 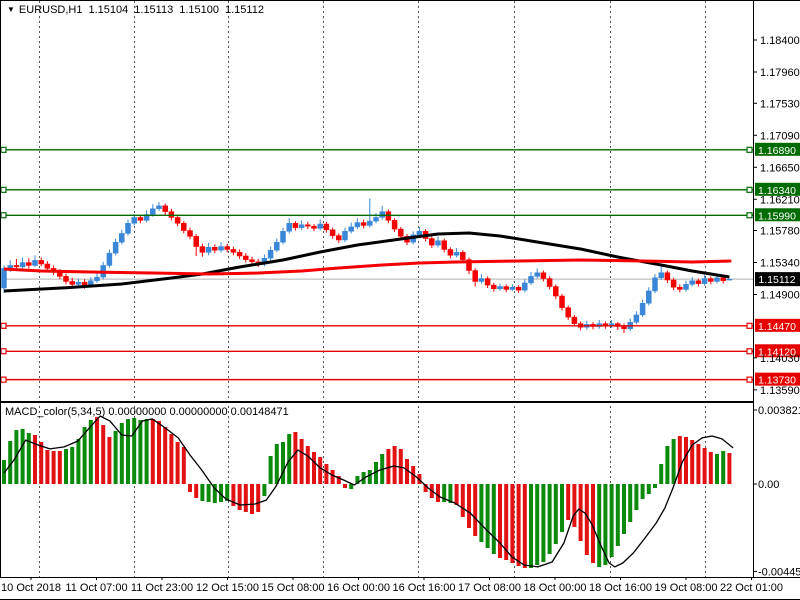 I want to click on time-tick-label: 11 Oct 23:00, so click(x=162, y=588).